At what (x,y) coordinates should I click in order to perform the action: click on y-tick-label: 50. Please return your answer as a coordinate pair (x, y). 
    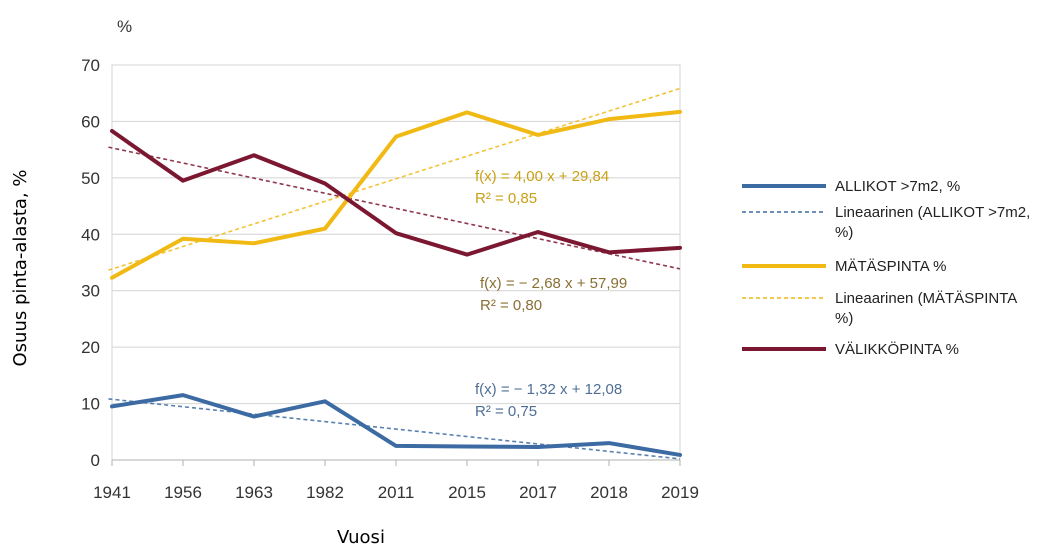
    Looking at the image, I should click on (90, 178).